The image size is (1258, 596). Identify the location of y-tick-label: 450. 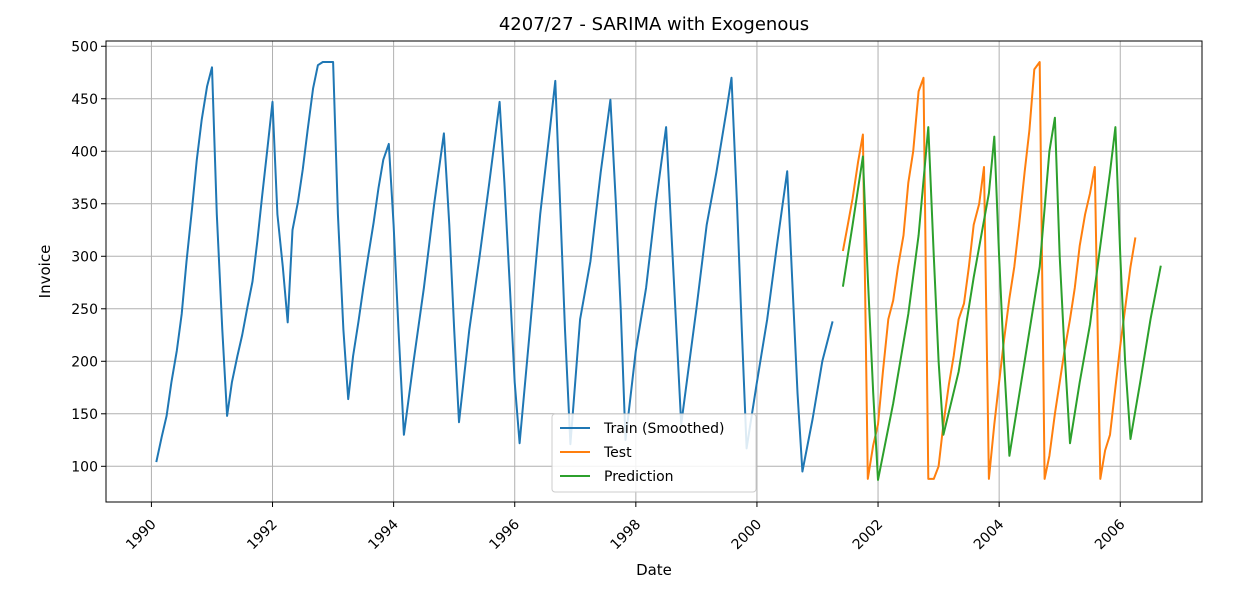
(84, 100).